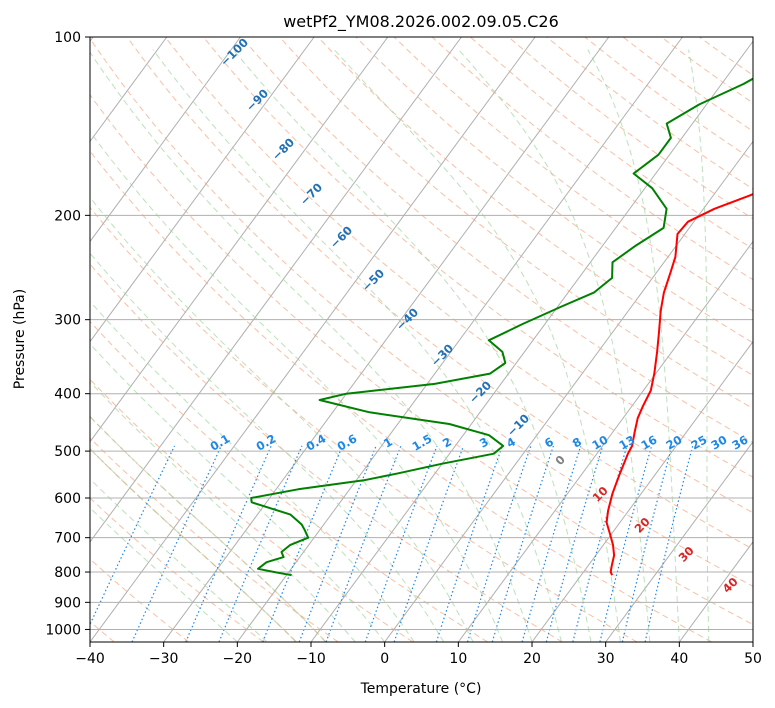  I want to click on y-tick-label: 800, so click(67, 573).